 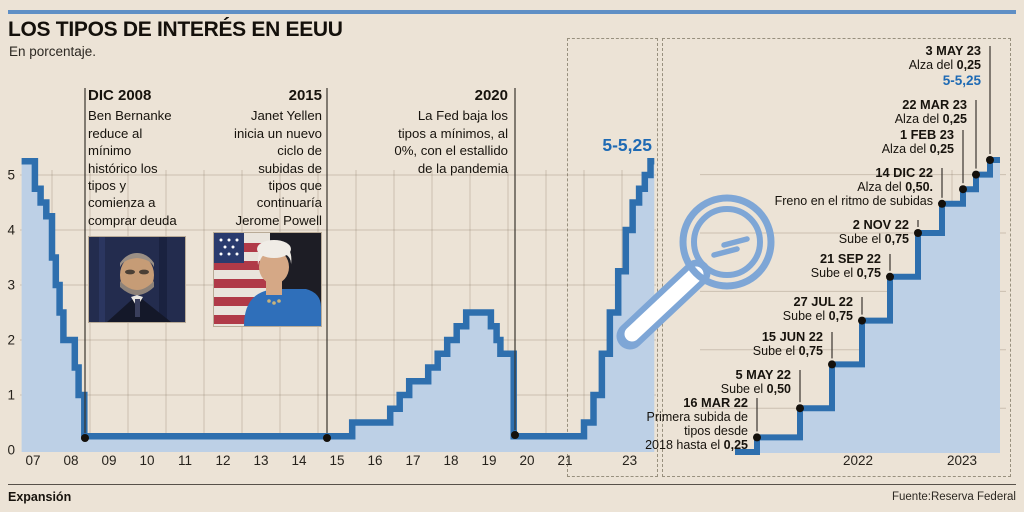 What do you see at coordinates (953, 50) in the screenshot?
I see `hike-date: 3 MAY 23` at bounding box center [953, 50].